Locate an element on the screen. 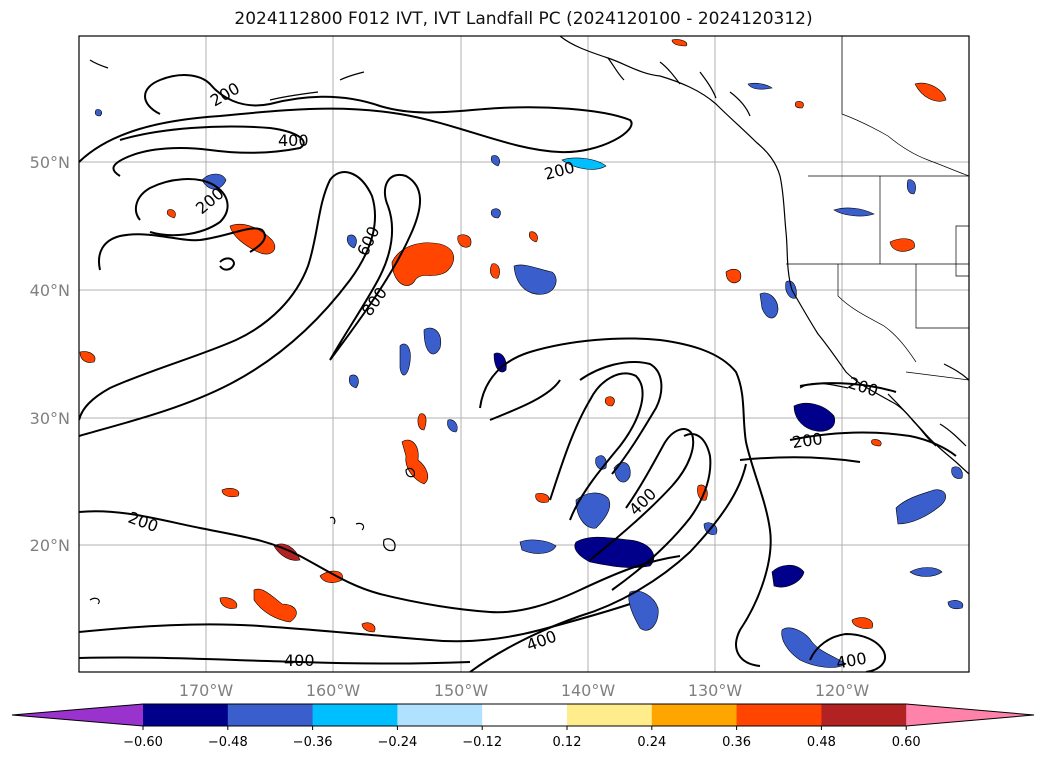 The width and height of the screenshot is (1047, 765). colorbar-tick-label: 0.36 is located at coordinates (736, 742).